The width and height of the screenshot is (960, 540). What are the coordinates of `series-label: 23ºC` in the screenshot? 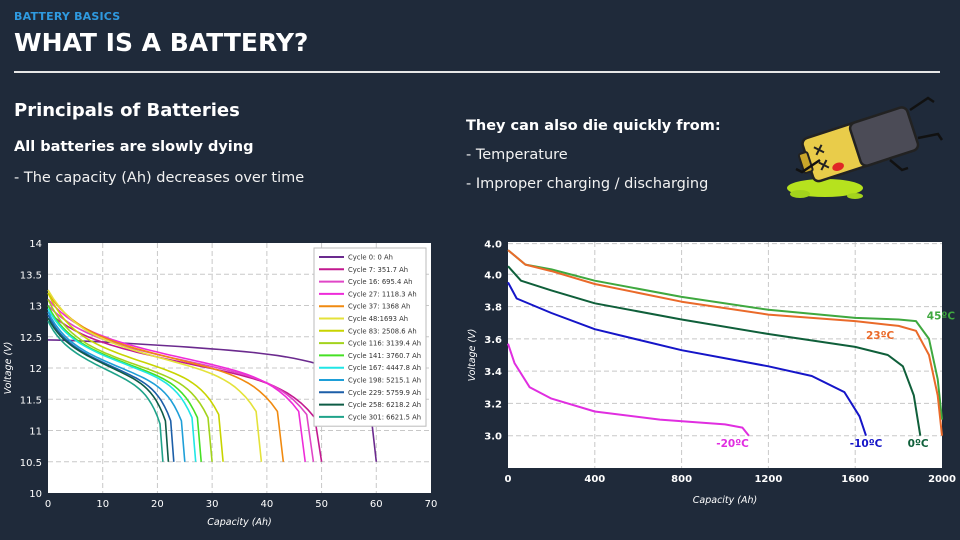 It's located at (880, 336).